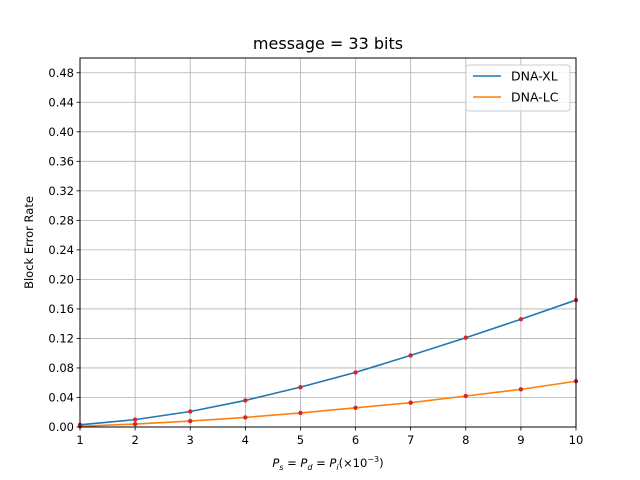 The image size is (640, 480). Describe the element at coordinates (303, 463) in the screenshot. I see `x-label-pd: P` at that location.